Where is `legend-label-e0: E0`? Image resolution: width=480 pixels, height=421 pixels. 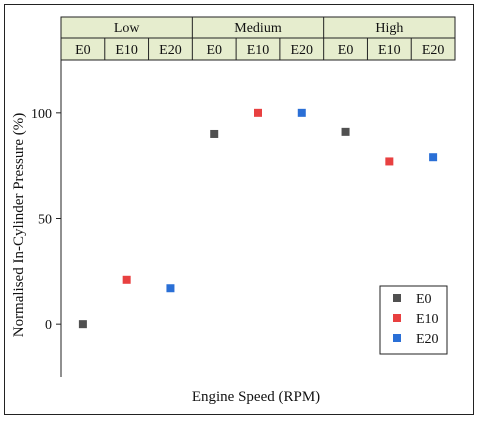
legend-label-e0: E0 is located at coordinates (424, 299).